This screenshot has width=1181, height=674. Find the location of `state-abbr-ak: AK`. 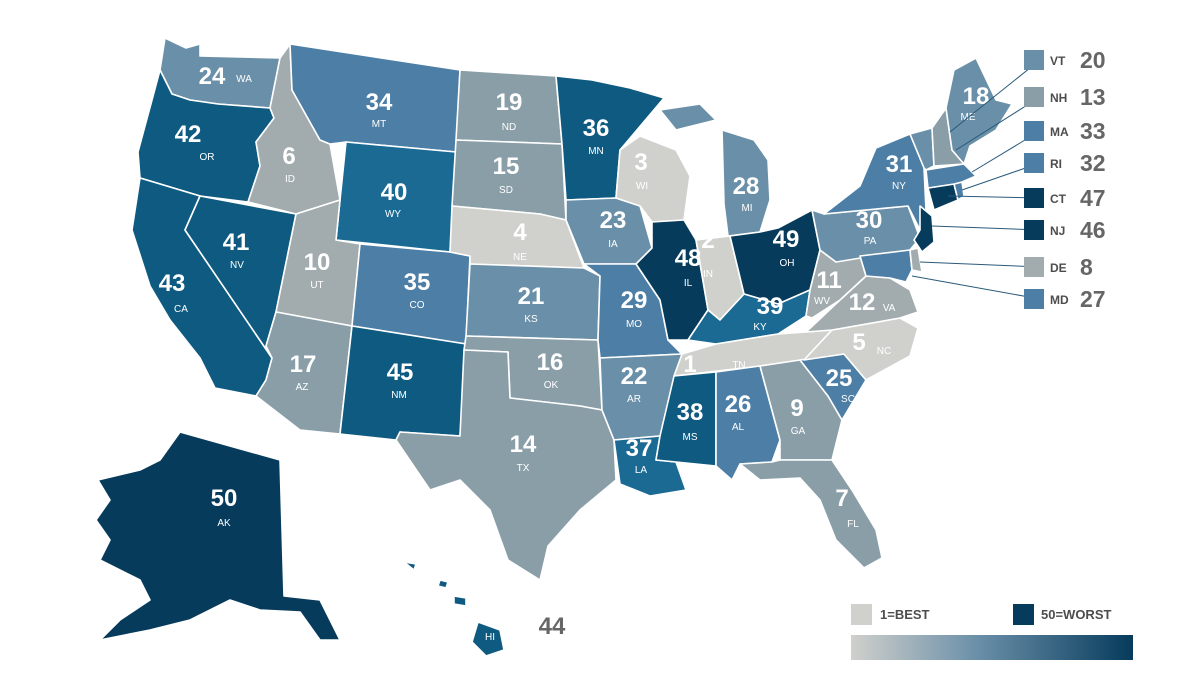

state-abbr-ak: AK is located at coordinates (224, 523).